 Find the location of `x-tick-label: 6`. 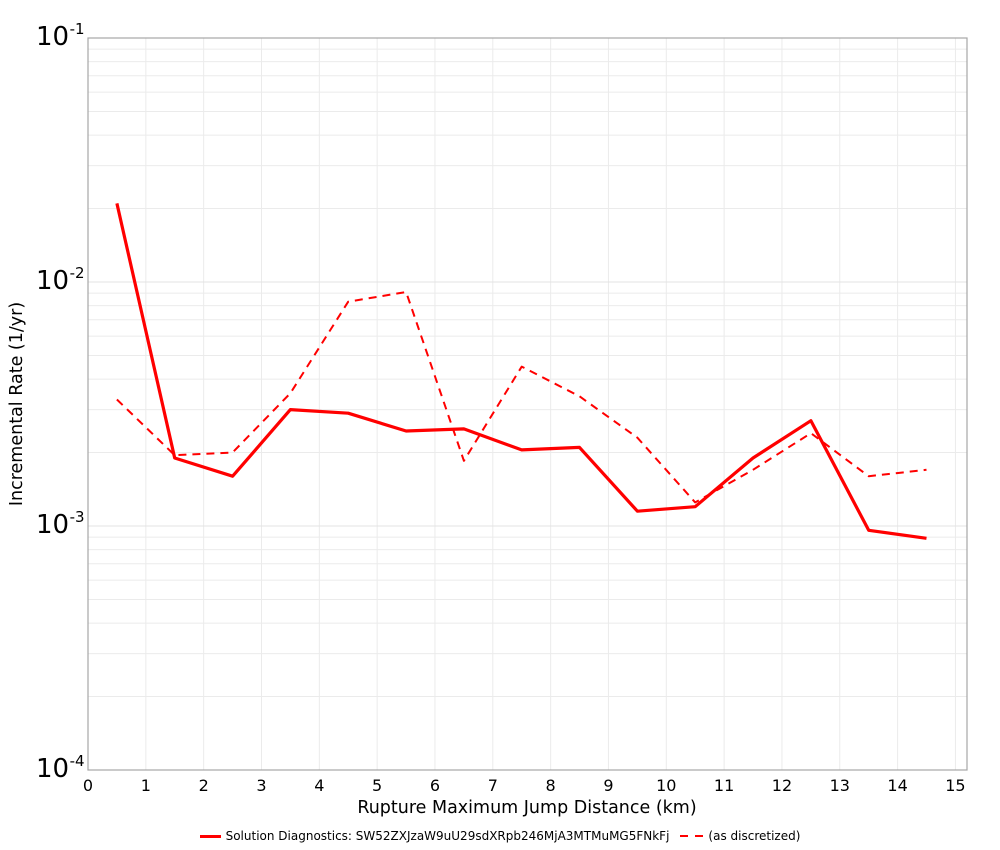

x-tick-label: 6 is located at coordinates (435, 785).